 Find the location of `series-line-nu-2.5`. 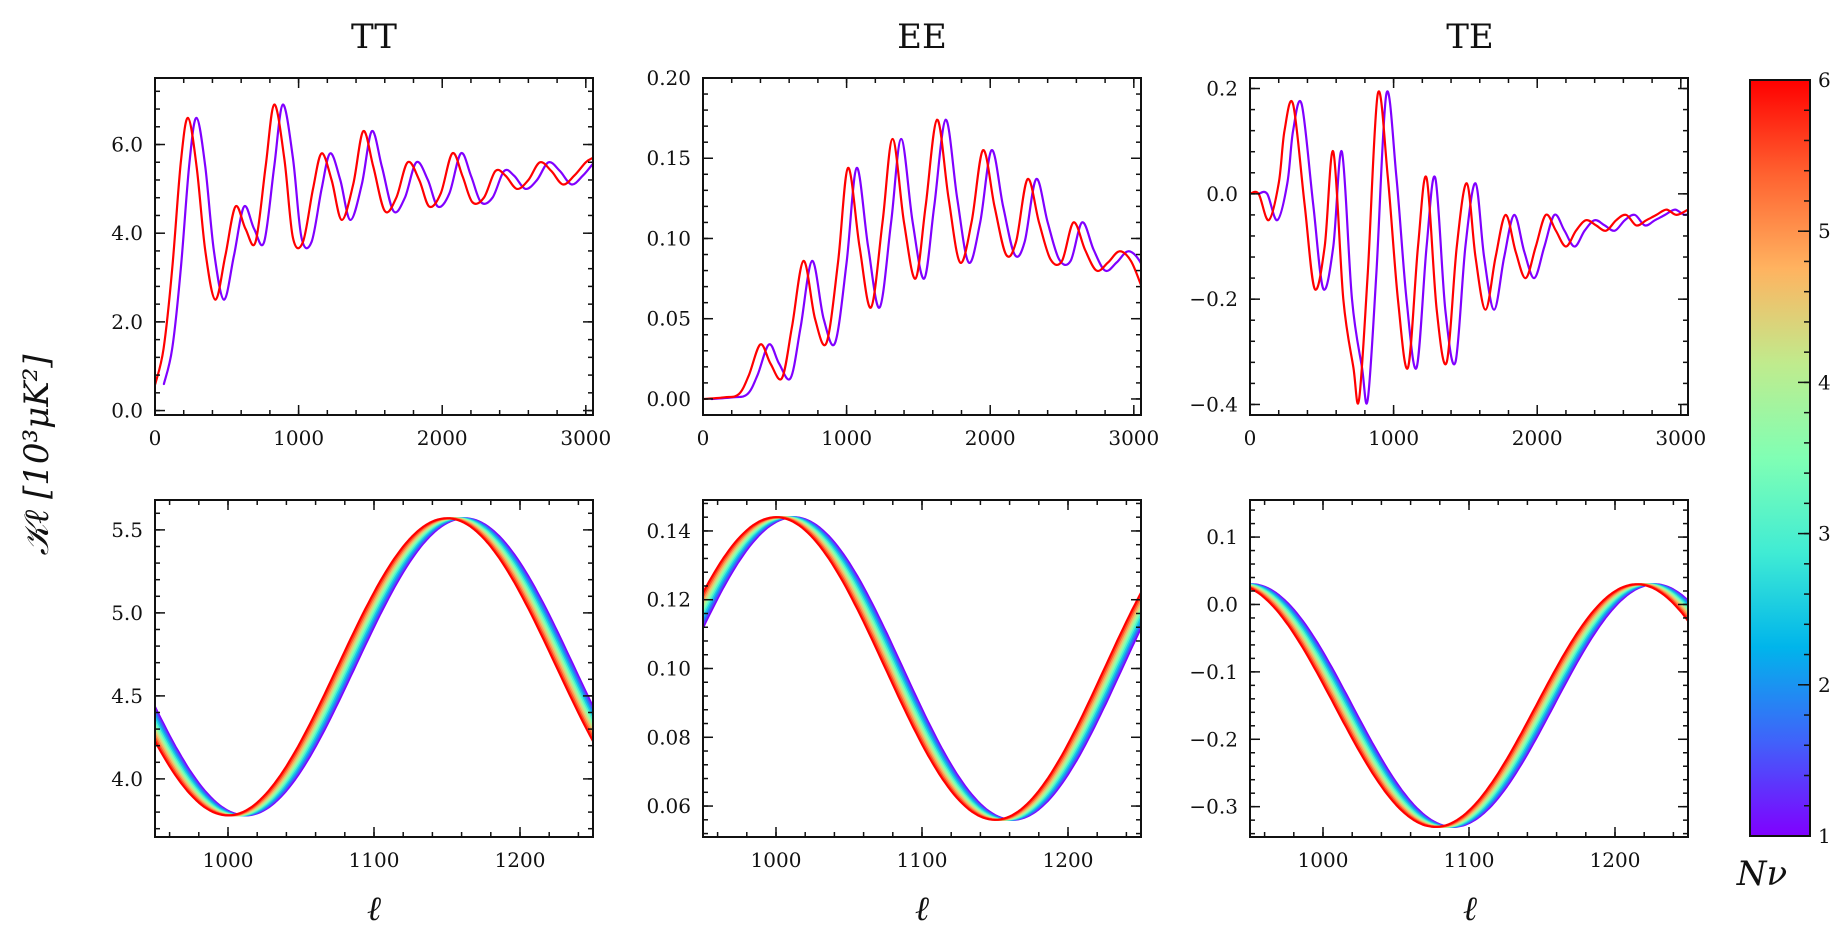

series-line-nu-2.5 is located at coordinates (374, 667).